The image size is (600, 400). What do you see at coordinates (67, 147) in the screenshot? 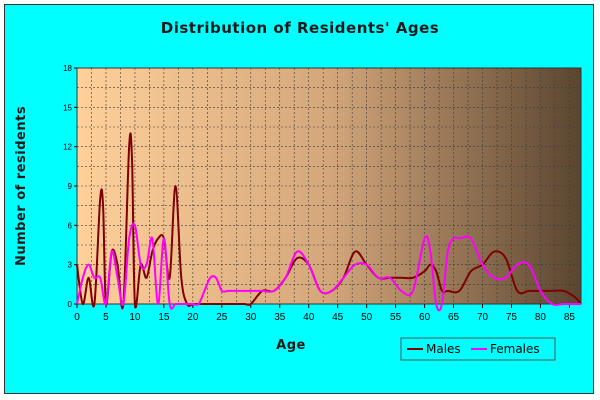
I see `y-tick-label: 12` at bounding box center [67, 147].